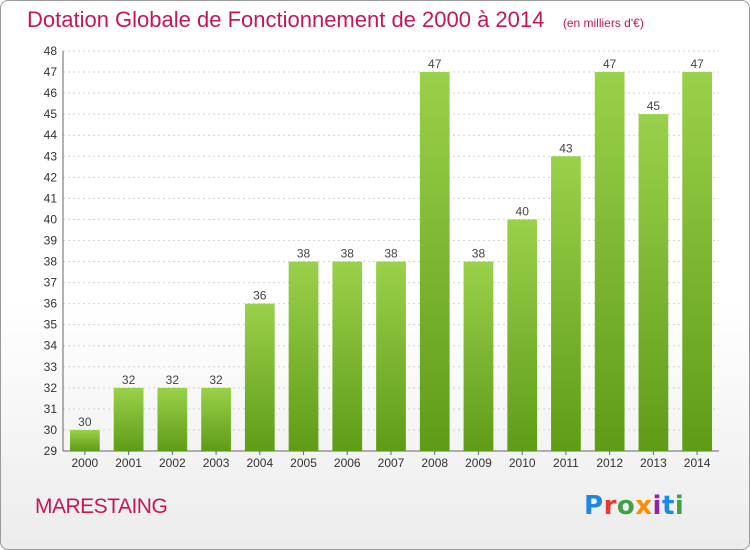 Image resolution: width=750 pixels, height=550 pixels. I want to click on y-tick-label: 44, so click(51, 135).